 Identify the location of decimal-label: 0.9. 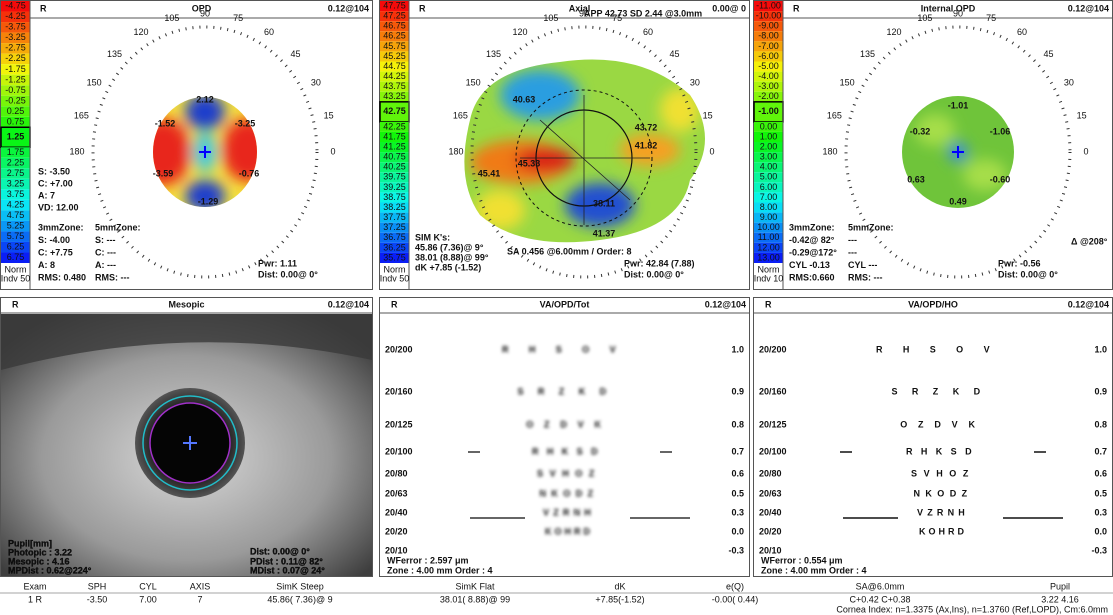
(1100, 391).